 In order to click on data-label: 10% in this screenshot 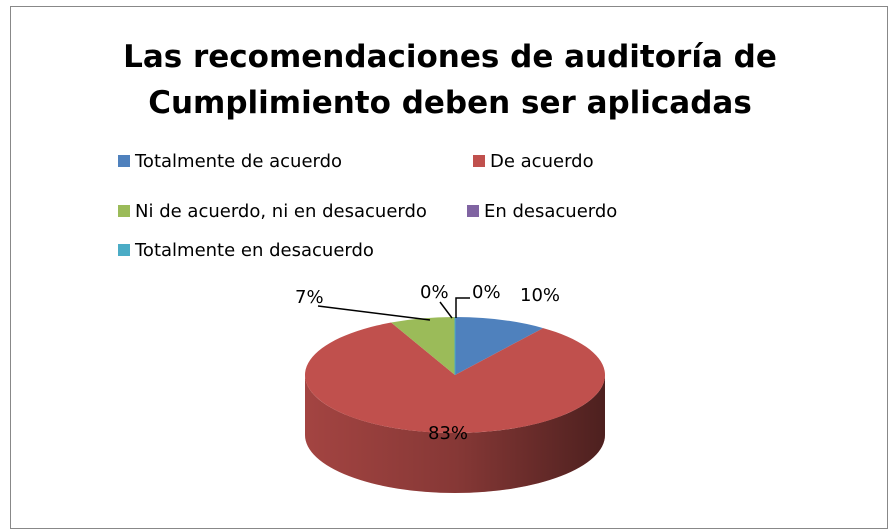, I will do `click(540, 295)`.